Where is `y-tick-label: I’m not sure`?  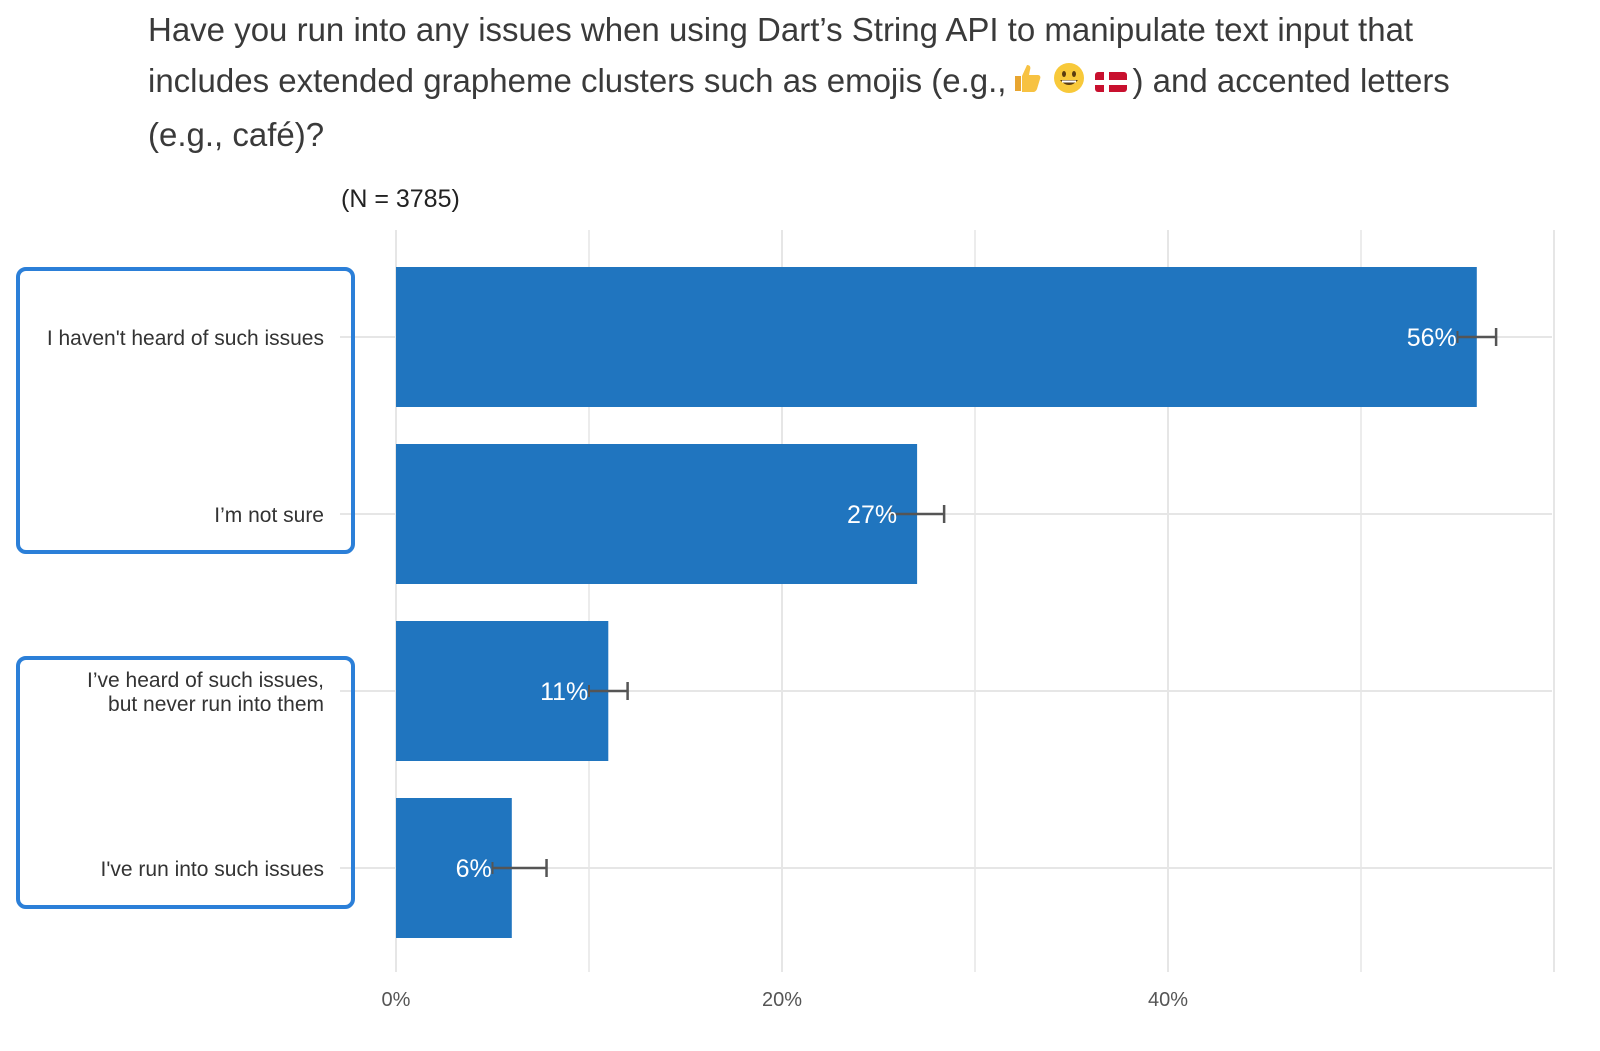 y-tick-label: I’m not sure is located at coordinates (269, 515).